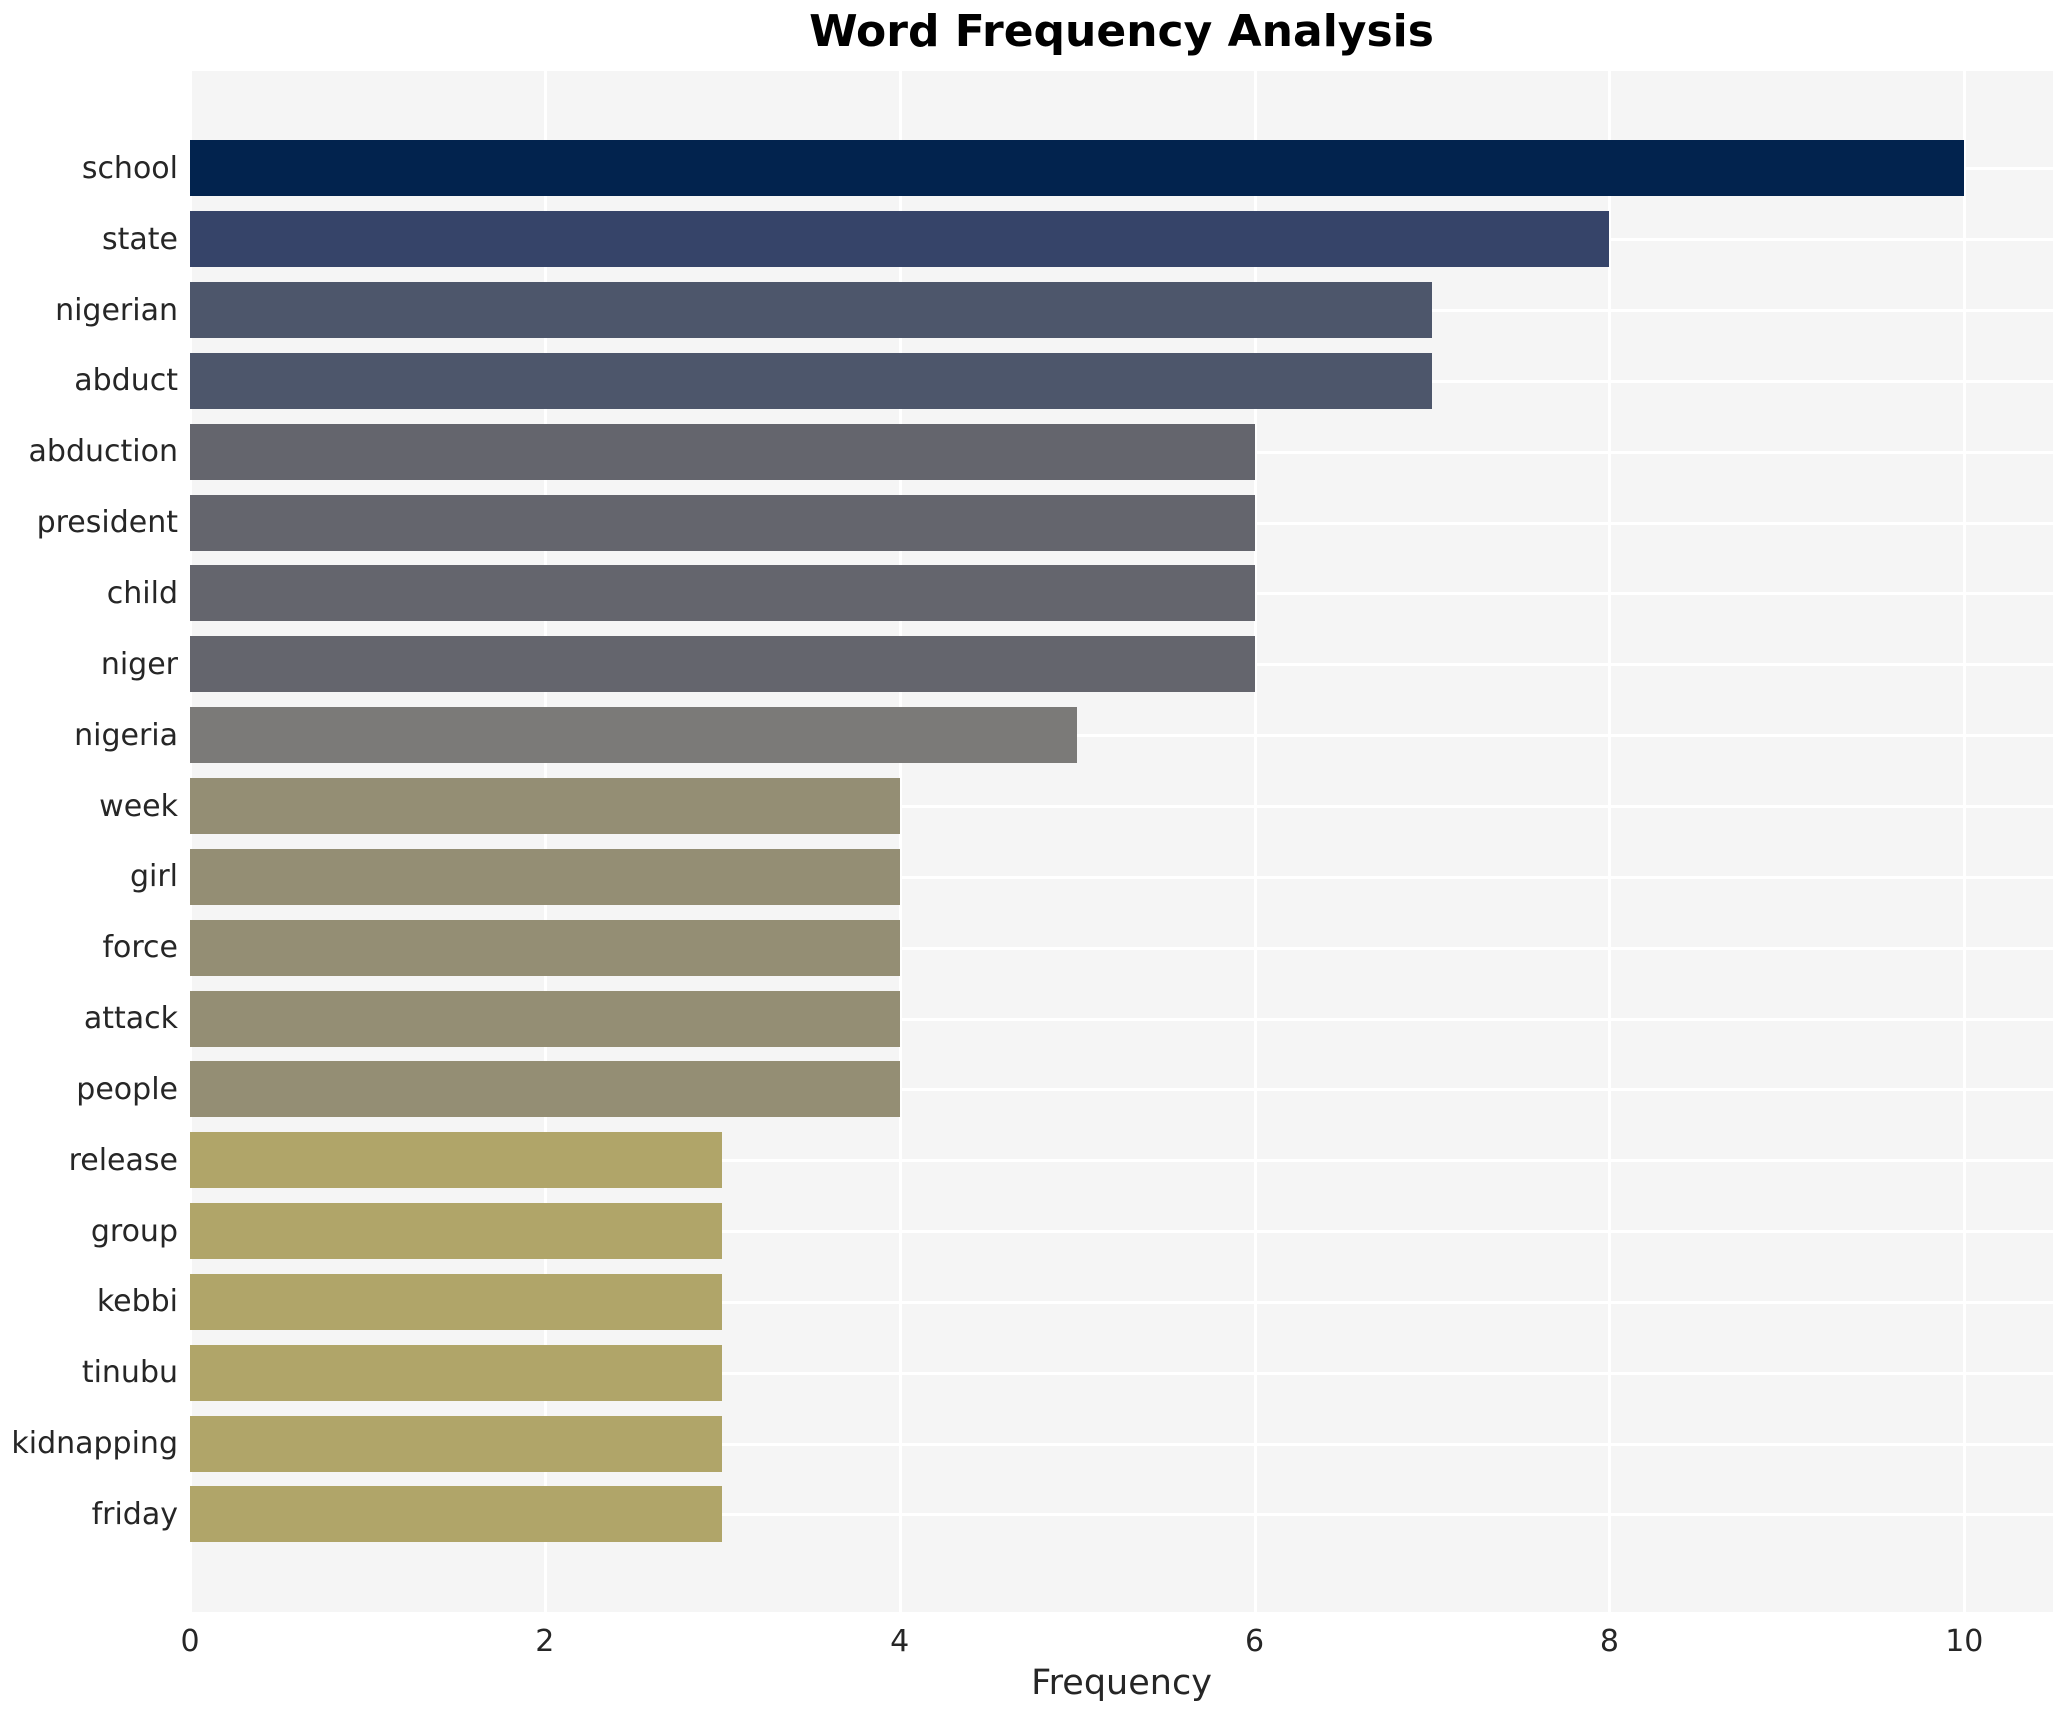 Image resolution: width=2071 pixels, height=1710 pixels. I want to click on bar-row: school, so click(1026, 168).